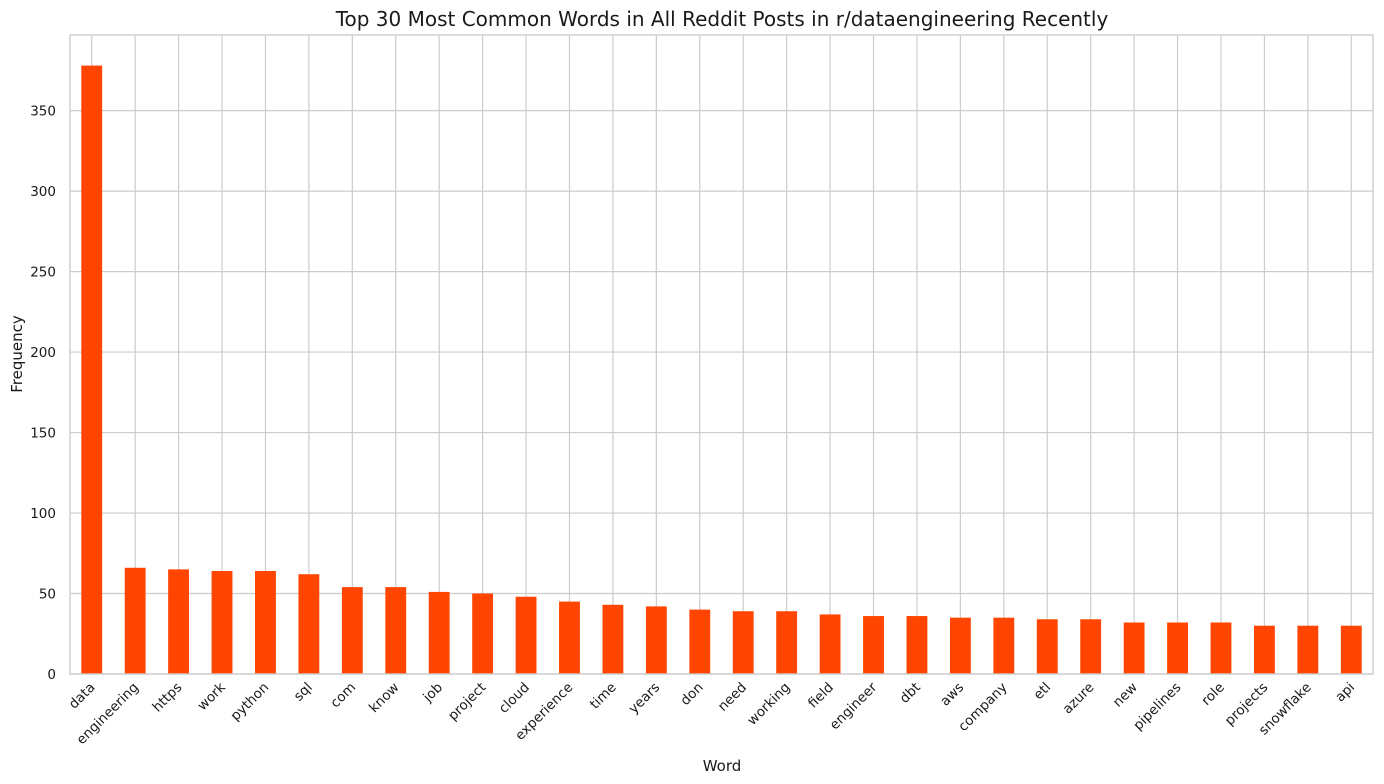  I want to click on bar-role, so click(1221, 648).